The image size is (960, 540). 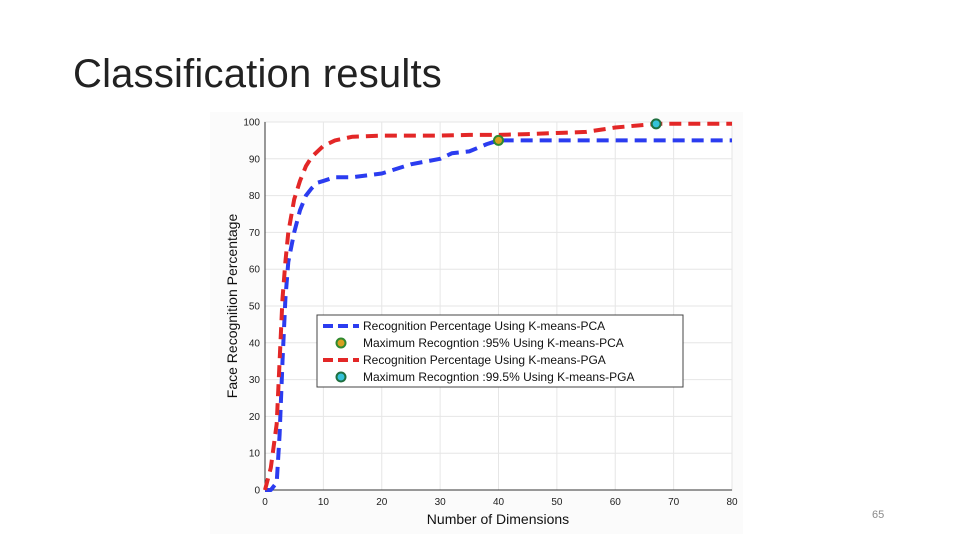 I want to click on x-tick-label: 30, so click(x=441, y=502).